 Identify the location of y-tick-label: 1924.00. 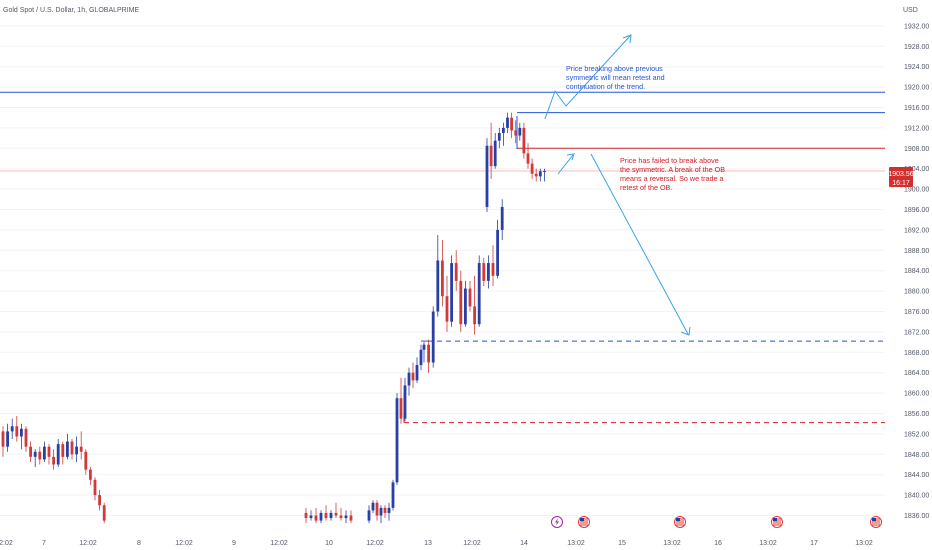
(916, 67).